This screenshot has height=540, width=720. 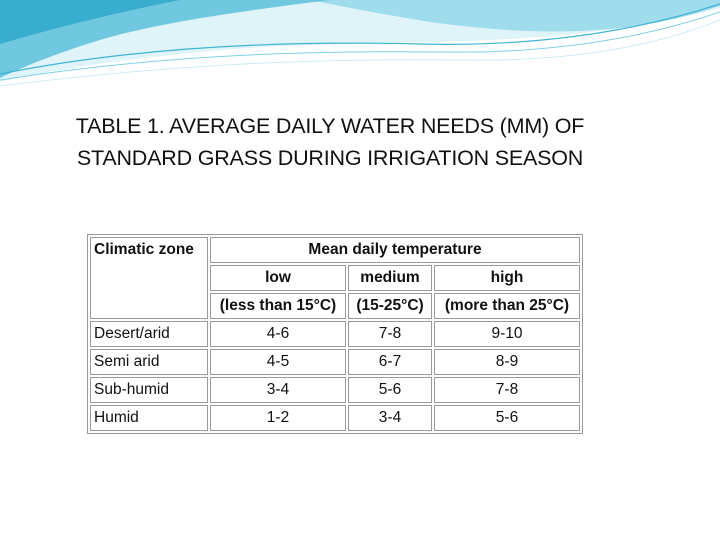 I want to click on table-header-row: Climatic zone Mean daily temperature, so click(x=335, y=278).